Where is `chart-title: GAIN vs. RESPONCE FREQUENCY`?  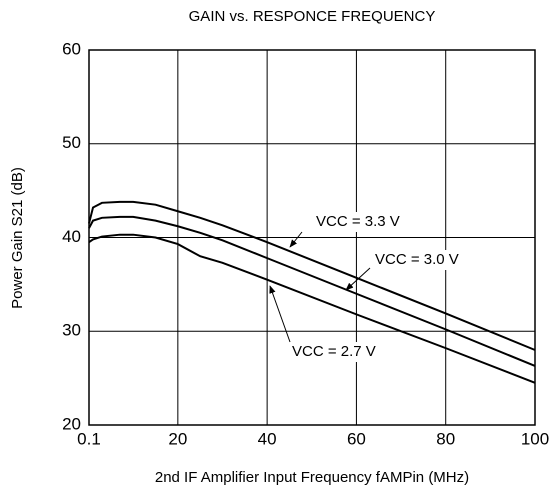 chart-title: GAIN vs. RESPONCE FREQUENCY is located at coordinates (312, 16).